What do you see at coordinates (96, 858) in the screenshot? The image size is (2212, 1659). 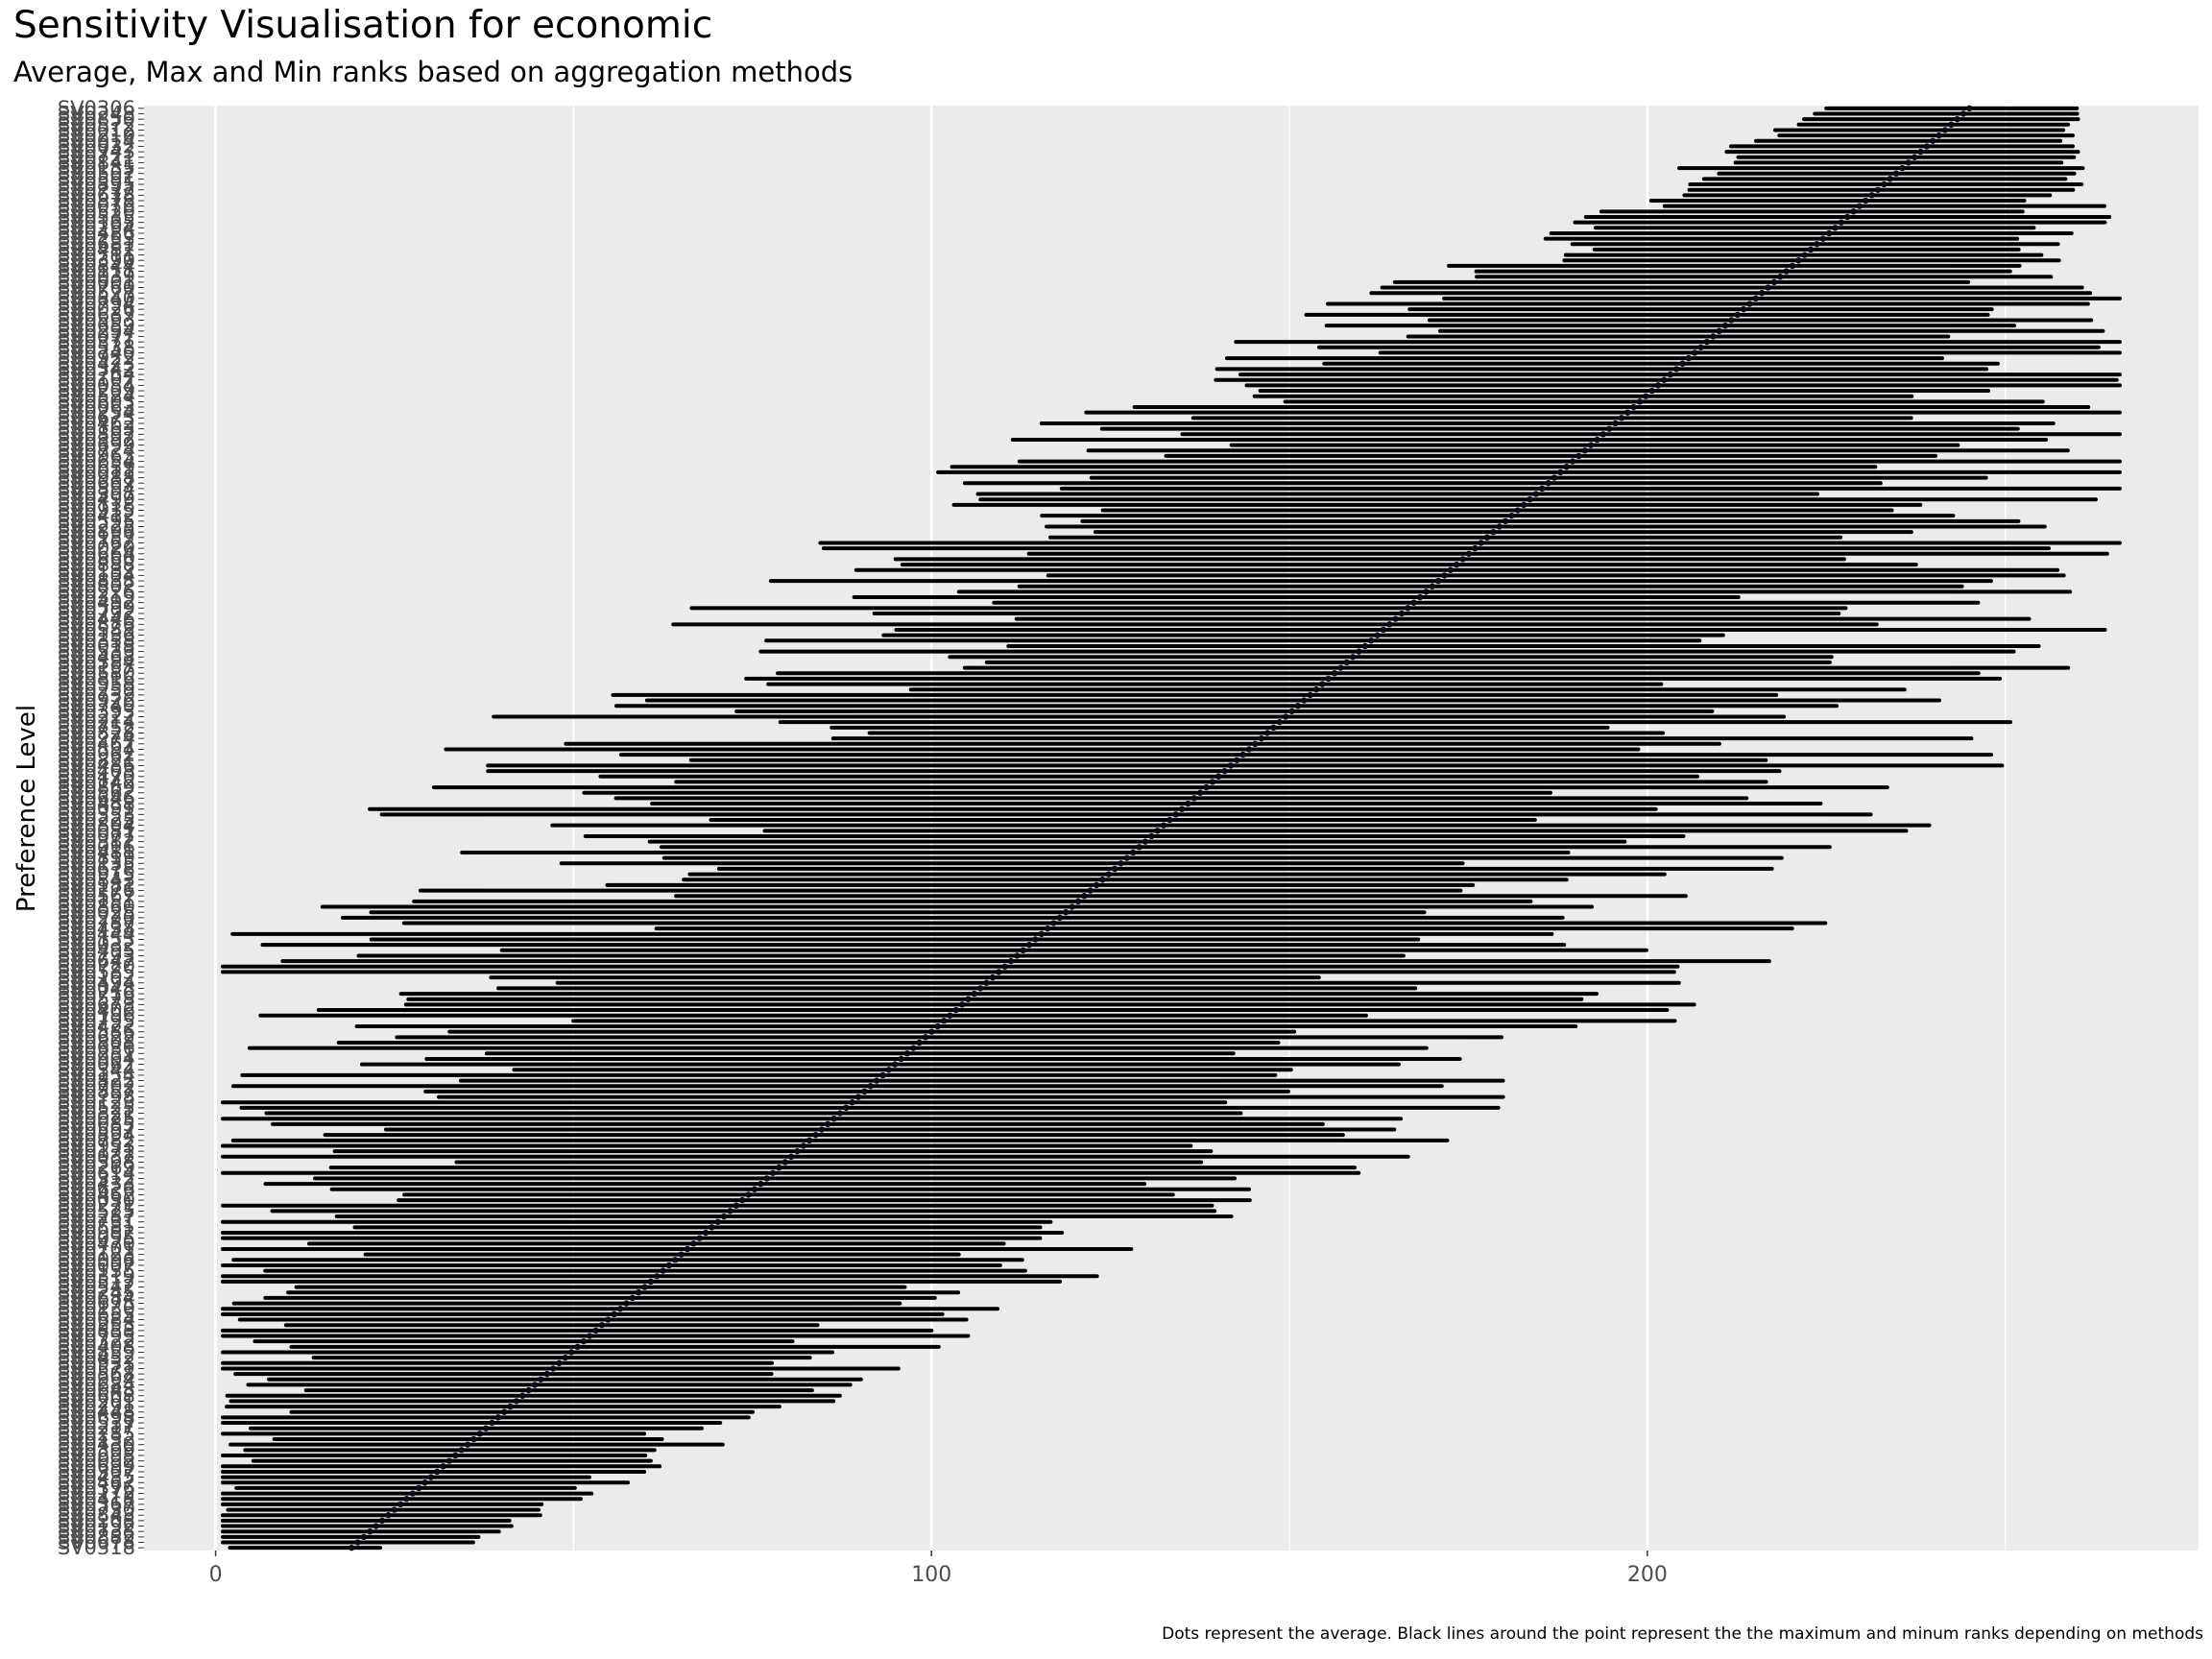 I see `y-tick-label: SV0819` at bounding box center [96, 858].